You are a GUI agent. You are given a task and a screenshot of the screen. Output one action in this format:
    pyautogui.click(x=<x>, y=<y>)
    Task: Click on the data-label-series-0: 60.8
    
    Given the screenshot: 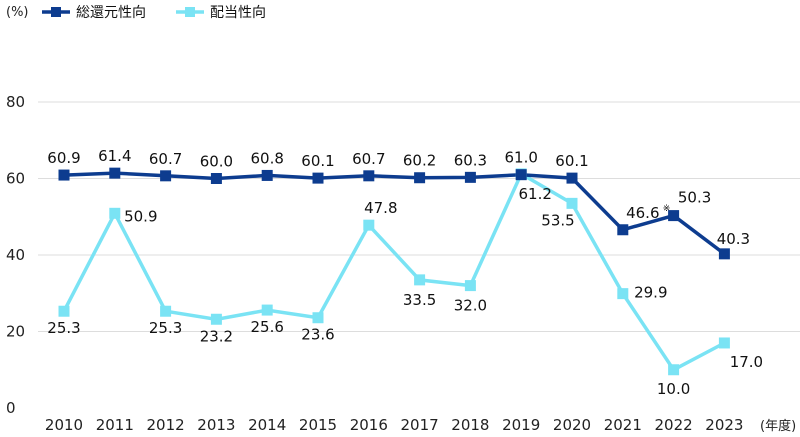 What is the action you would take?
    pyautogui.click(x=266, y=158)
    